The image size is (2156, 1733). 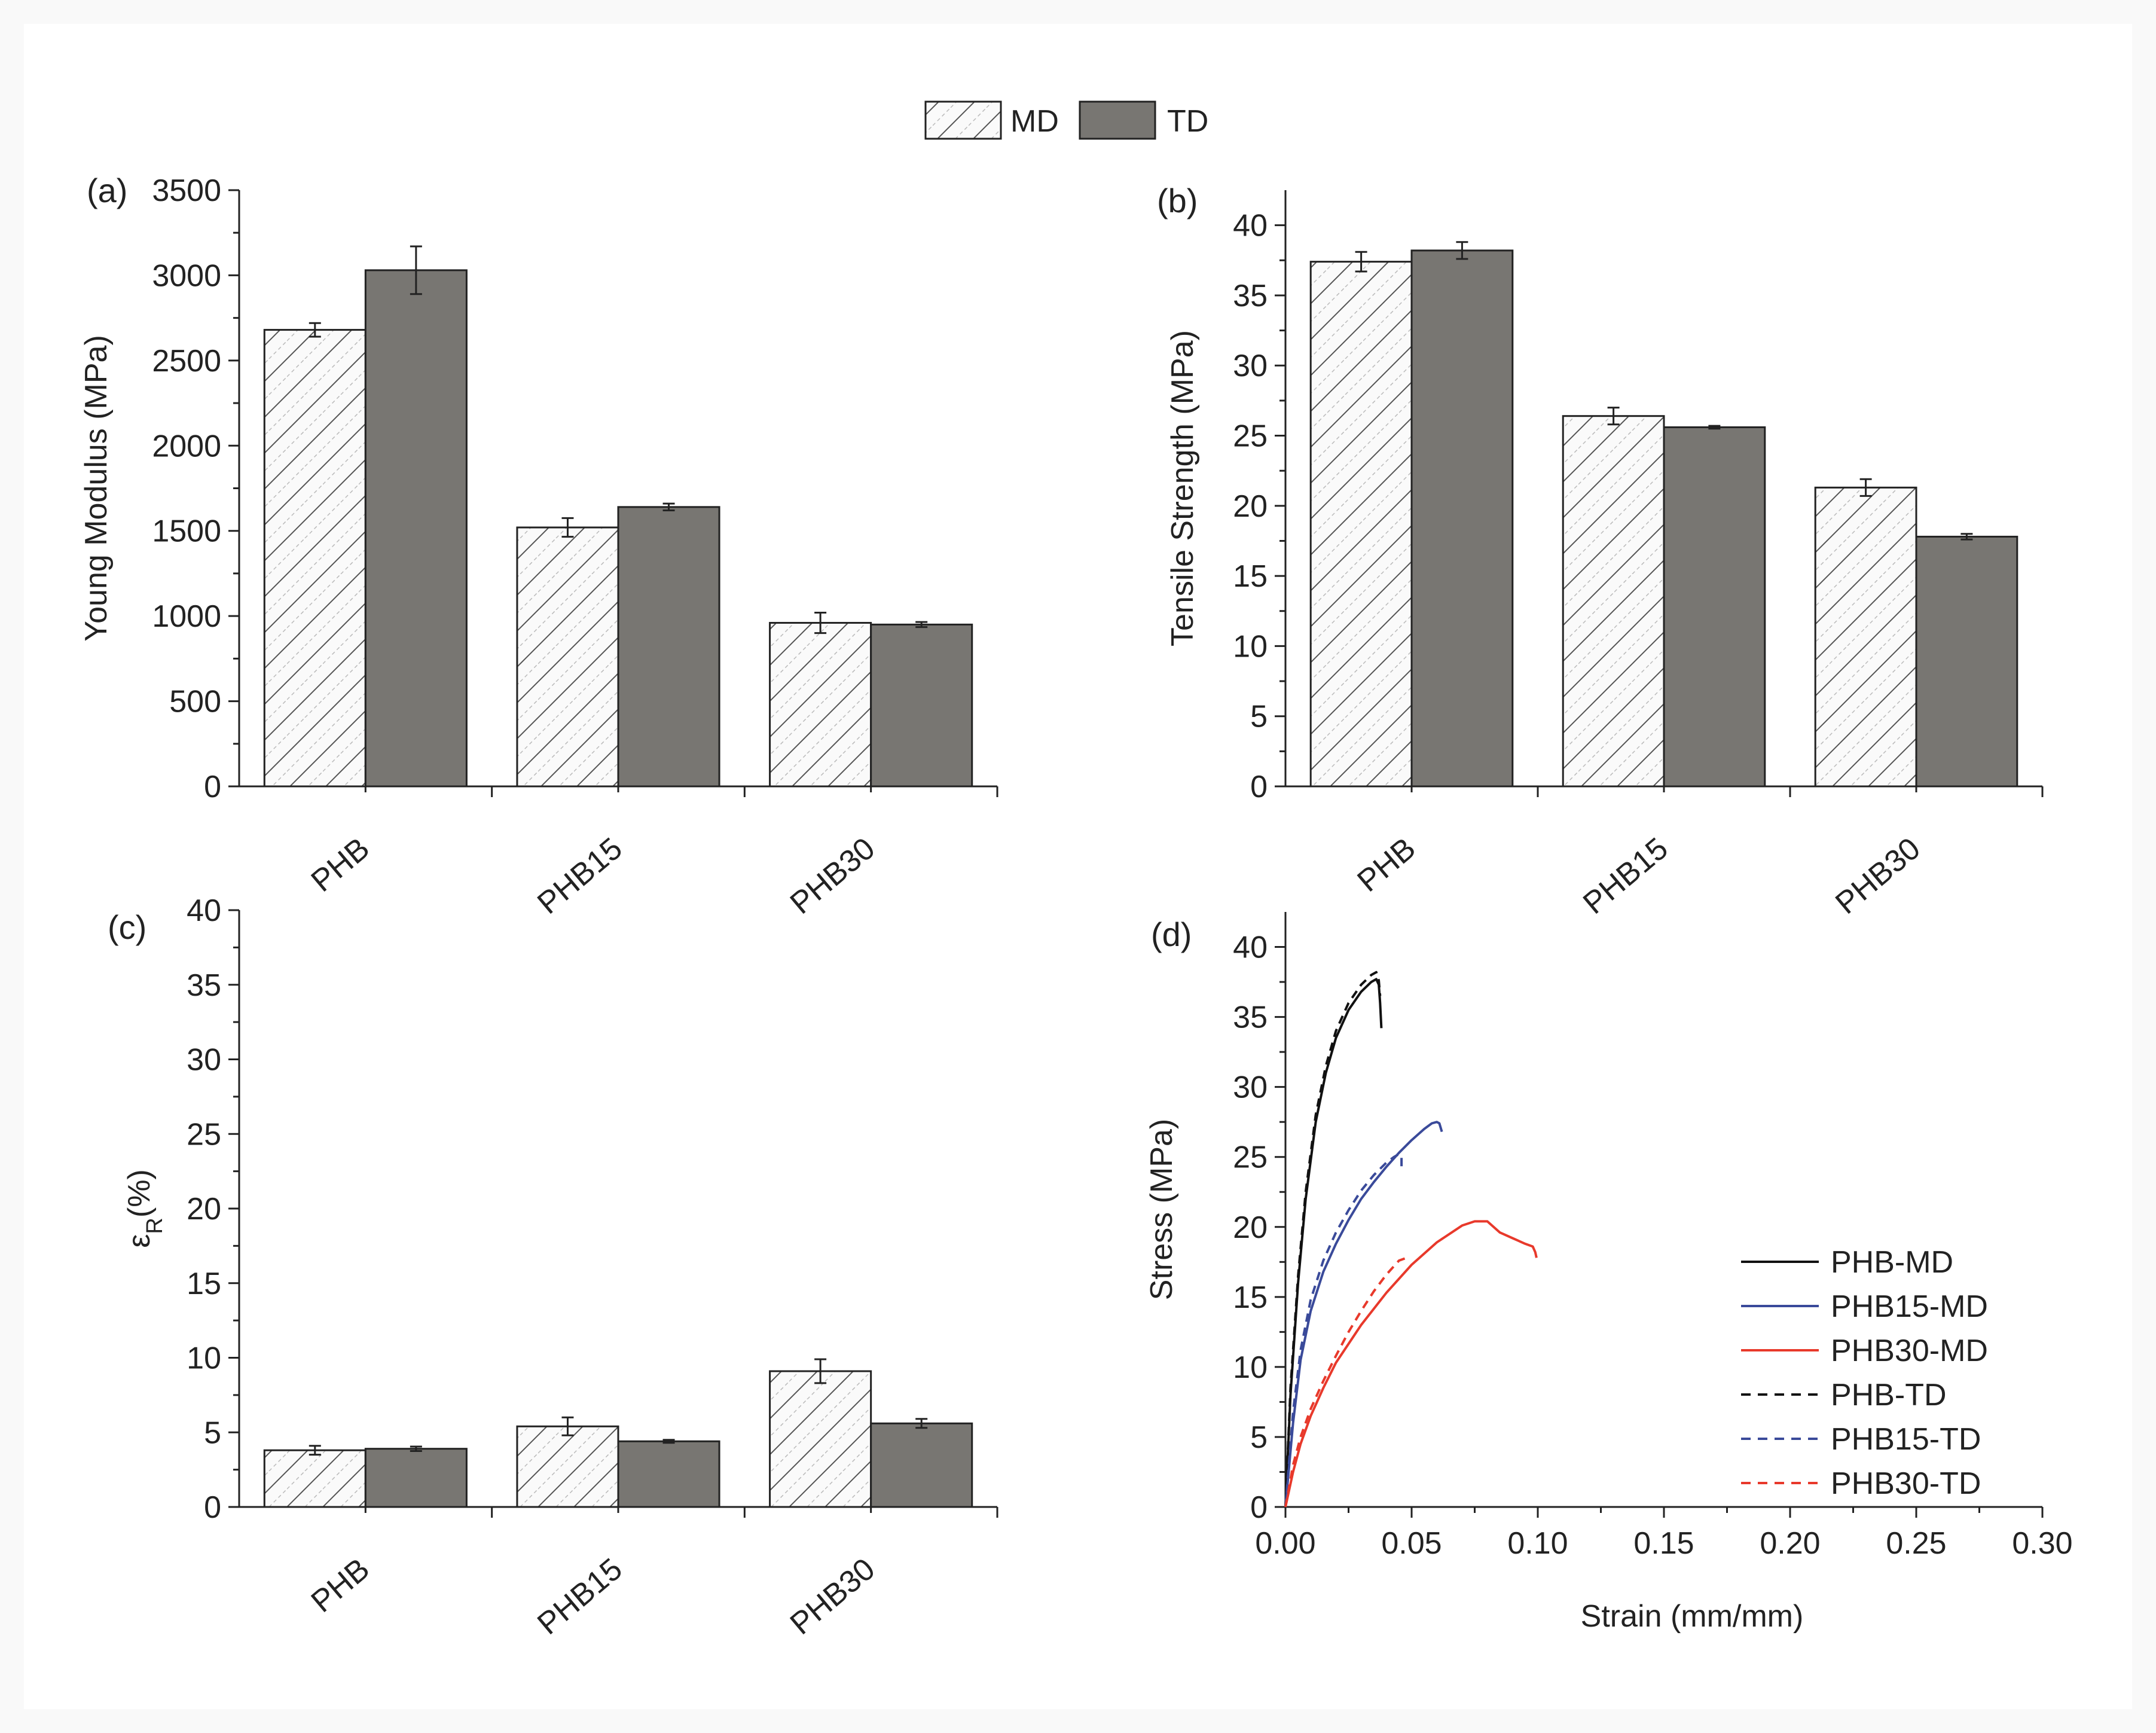 I want to click on legend: MD TD, so click(x=1066, y=120).